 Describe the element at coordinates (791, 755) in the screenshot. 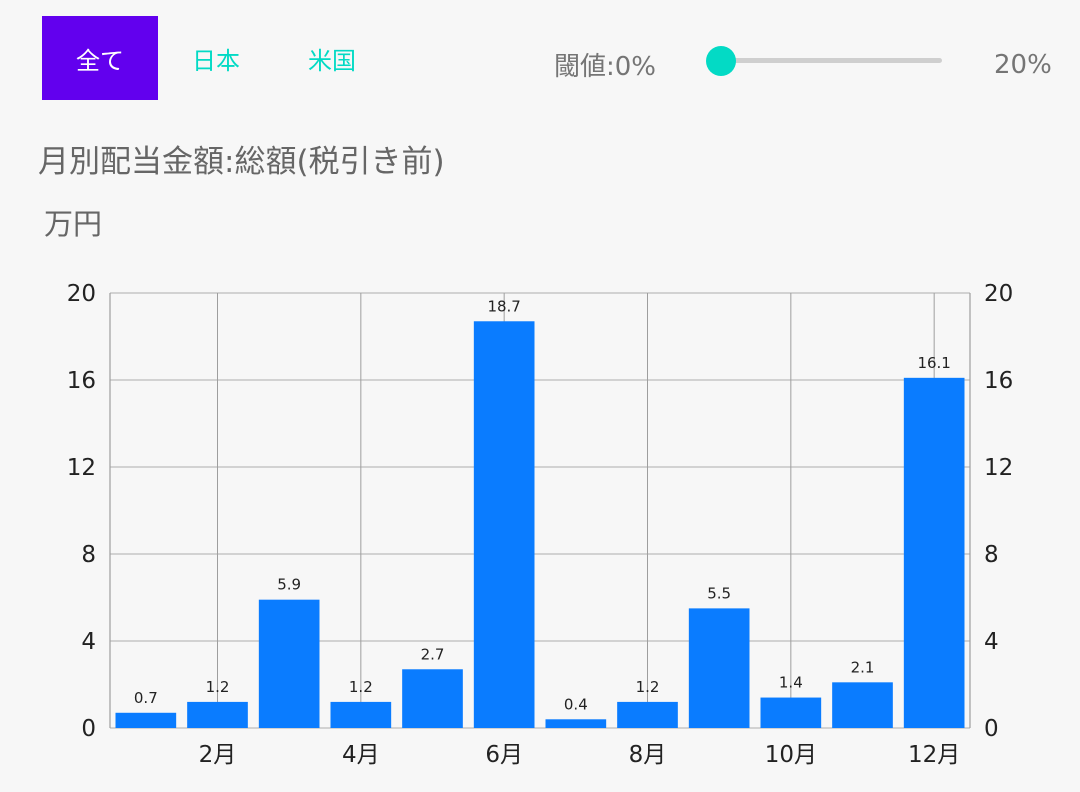

I see `x-tick-label: 10月` at that location.